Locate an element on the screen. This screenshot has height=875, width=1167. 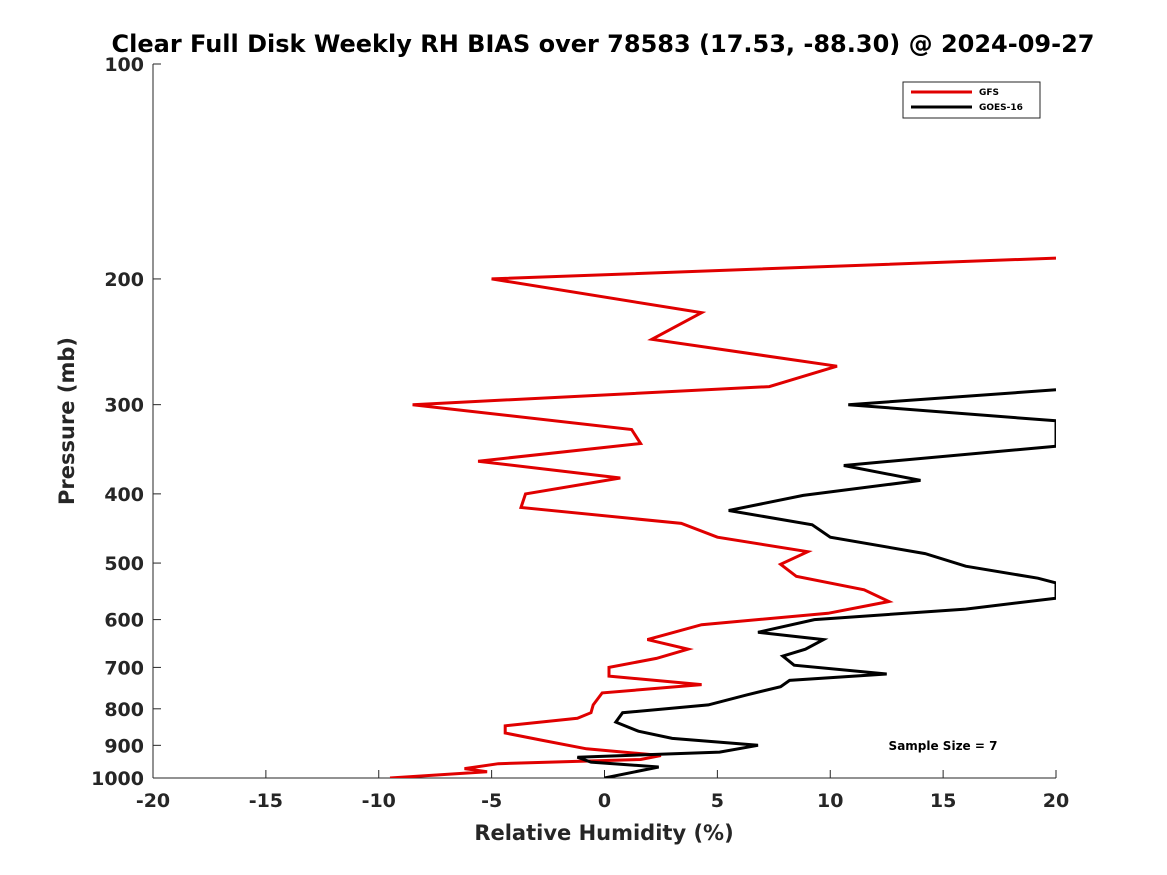
x-tick-label: -10 is located at coordinates (379, 801).